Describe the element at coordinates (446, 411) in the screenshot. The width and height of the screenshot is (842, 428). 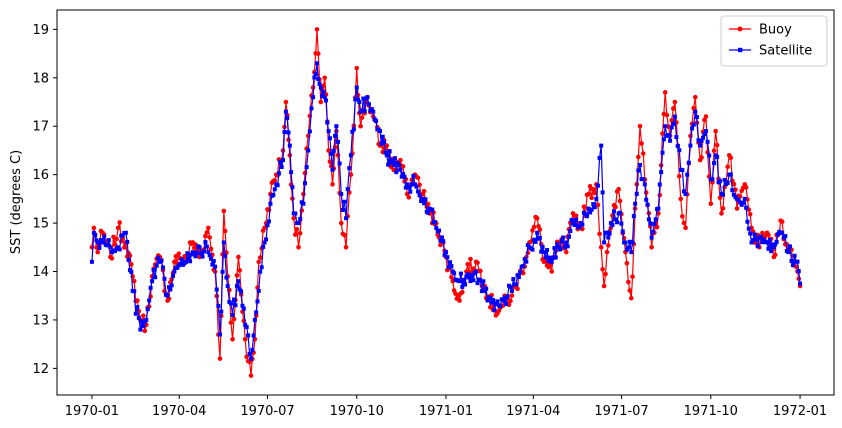
I see `x-tick-label: 1971-01` at that location.